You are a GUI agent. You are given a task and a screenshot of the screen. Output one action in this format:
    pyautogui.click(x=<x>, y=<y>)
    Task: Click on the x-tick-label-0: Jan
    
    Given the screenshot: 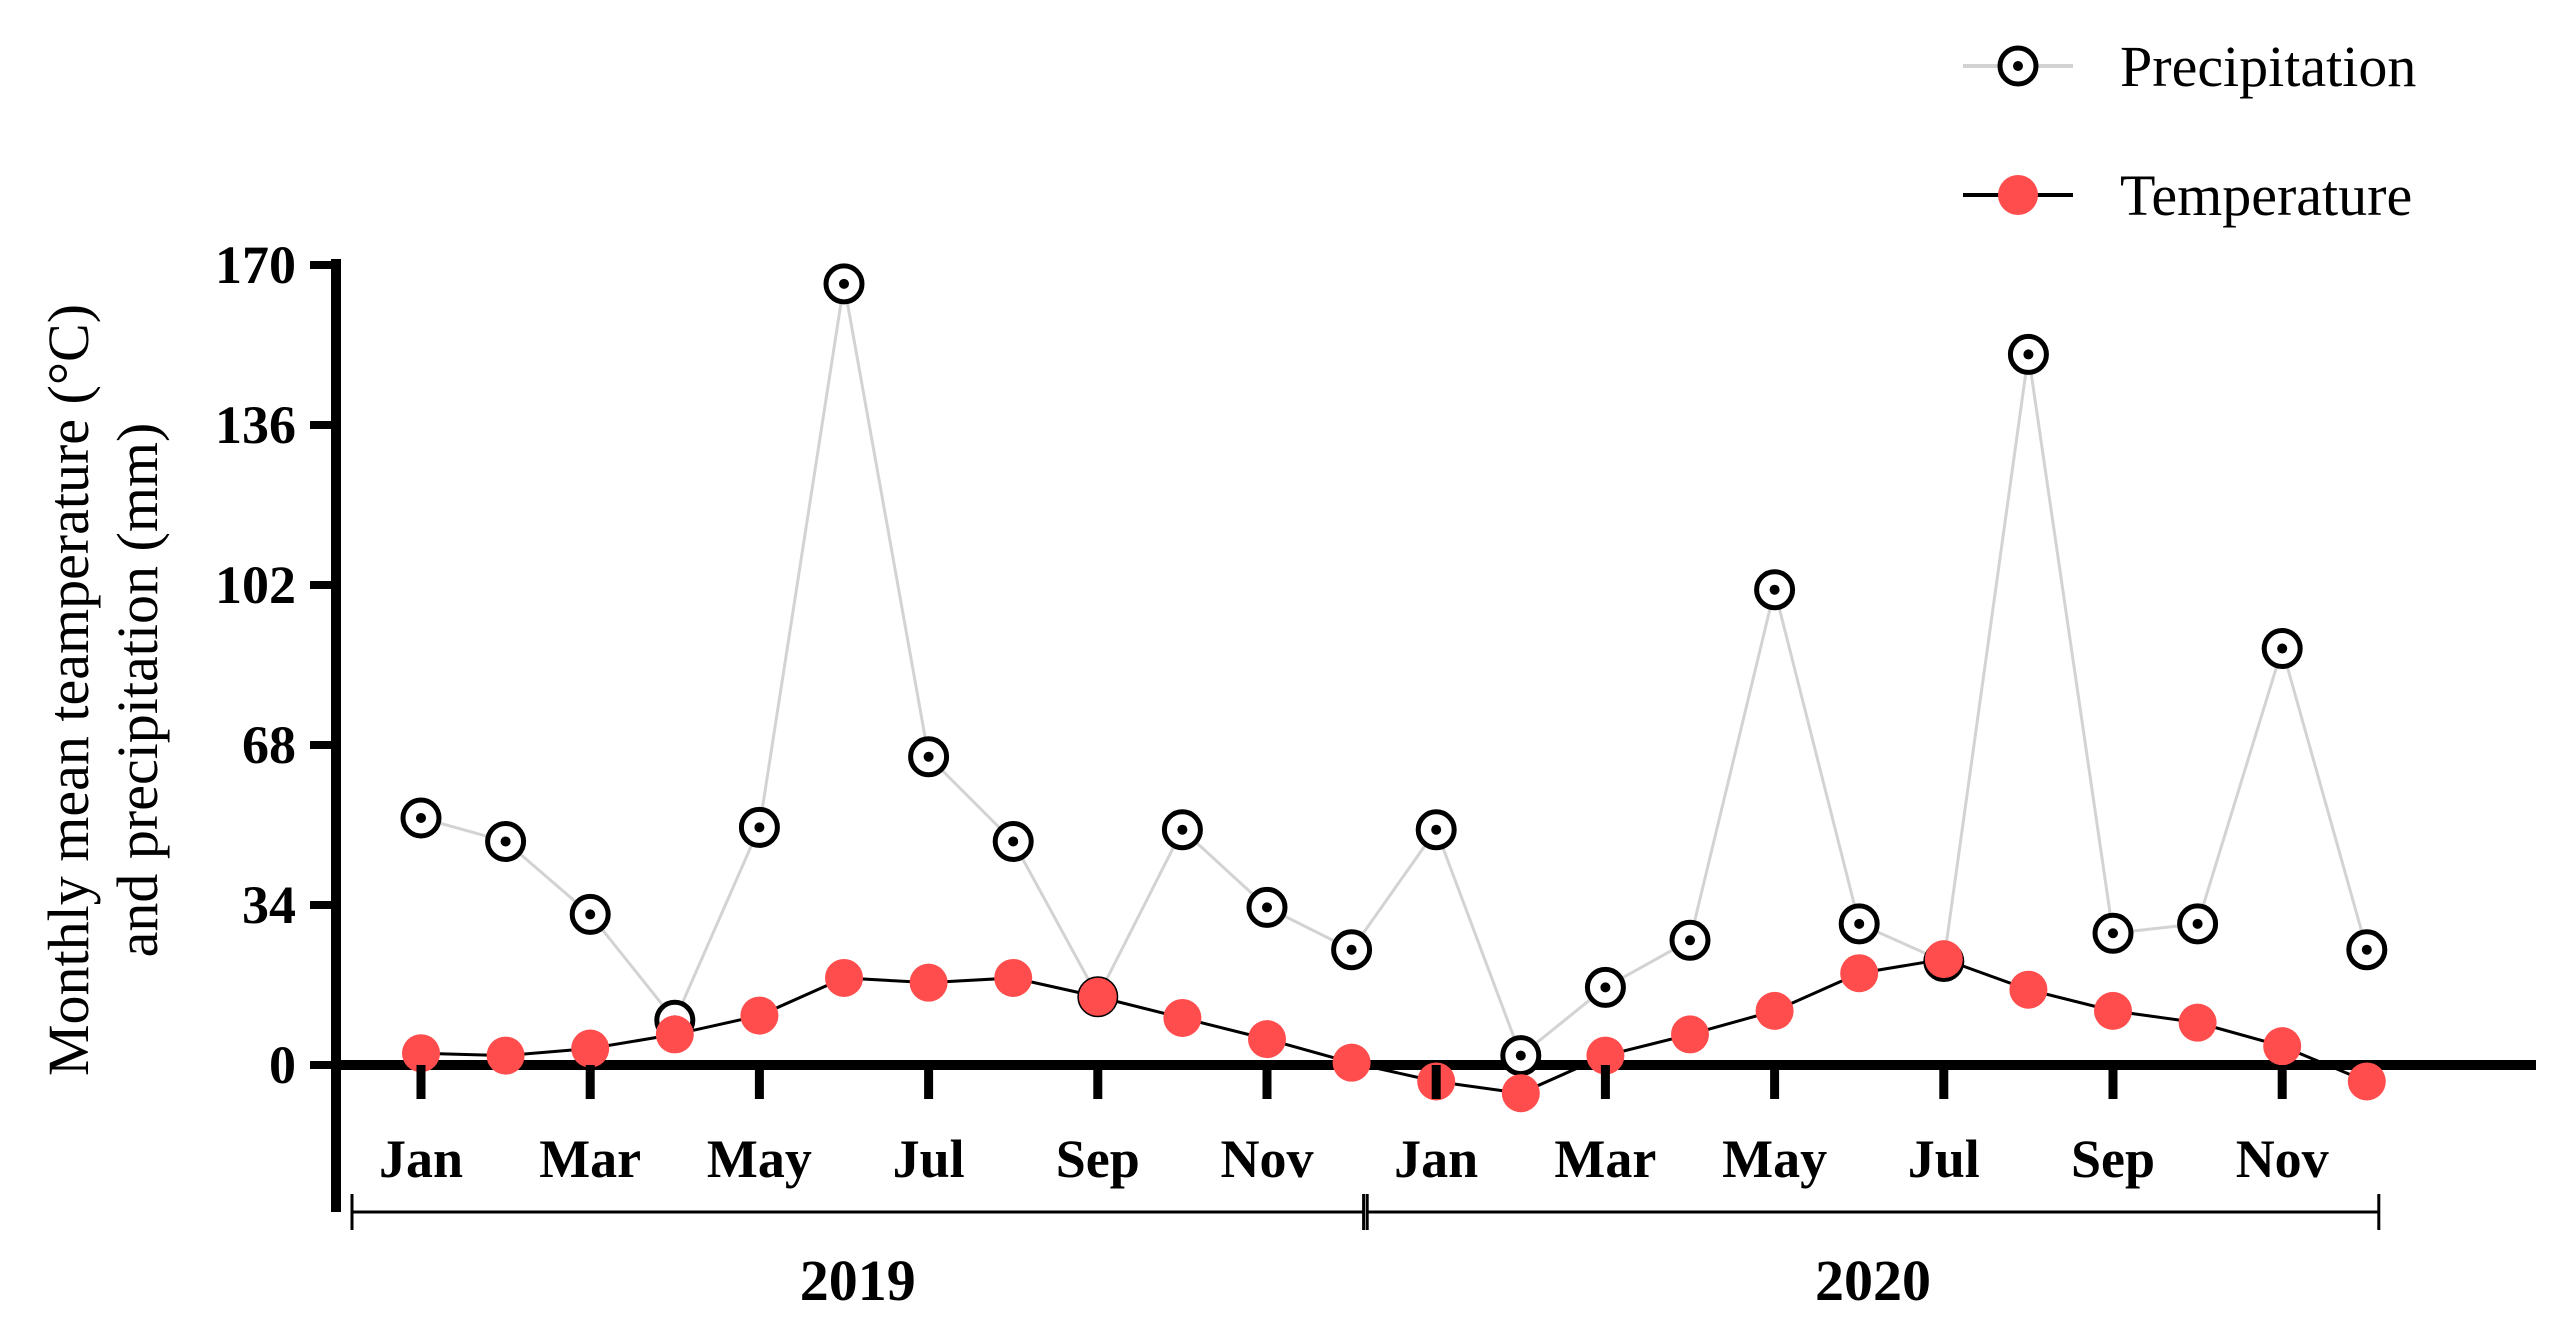 What is the action you would take?
    pyautogui.click(x=421, y=1159)
    